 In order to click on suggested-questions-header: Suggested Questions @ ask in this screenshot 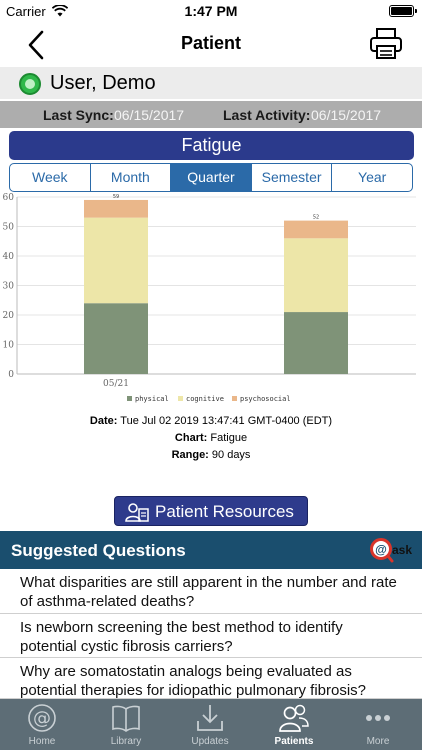, I will do `click(211, 550)`.